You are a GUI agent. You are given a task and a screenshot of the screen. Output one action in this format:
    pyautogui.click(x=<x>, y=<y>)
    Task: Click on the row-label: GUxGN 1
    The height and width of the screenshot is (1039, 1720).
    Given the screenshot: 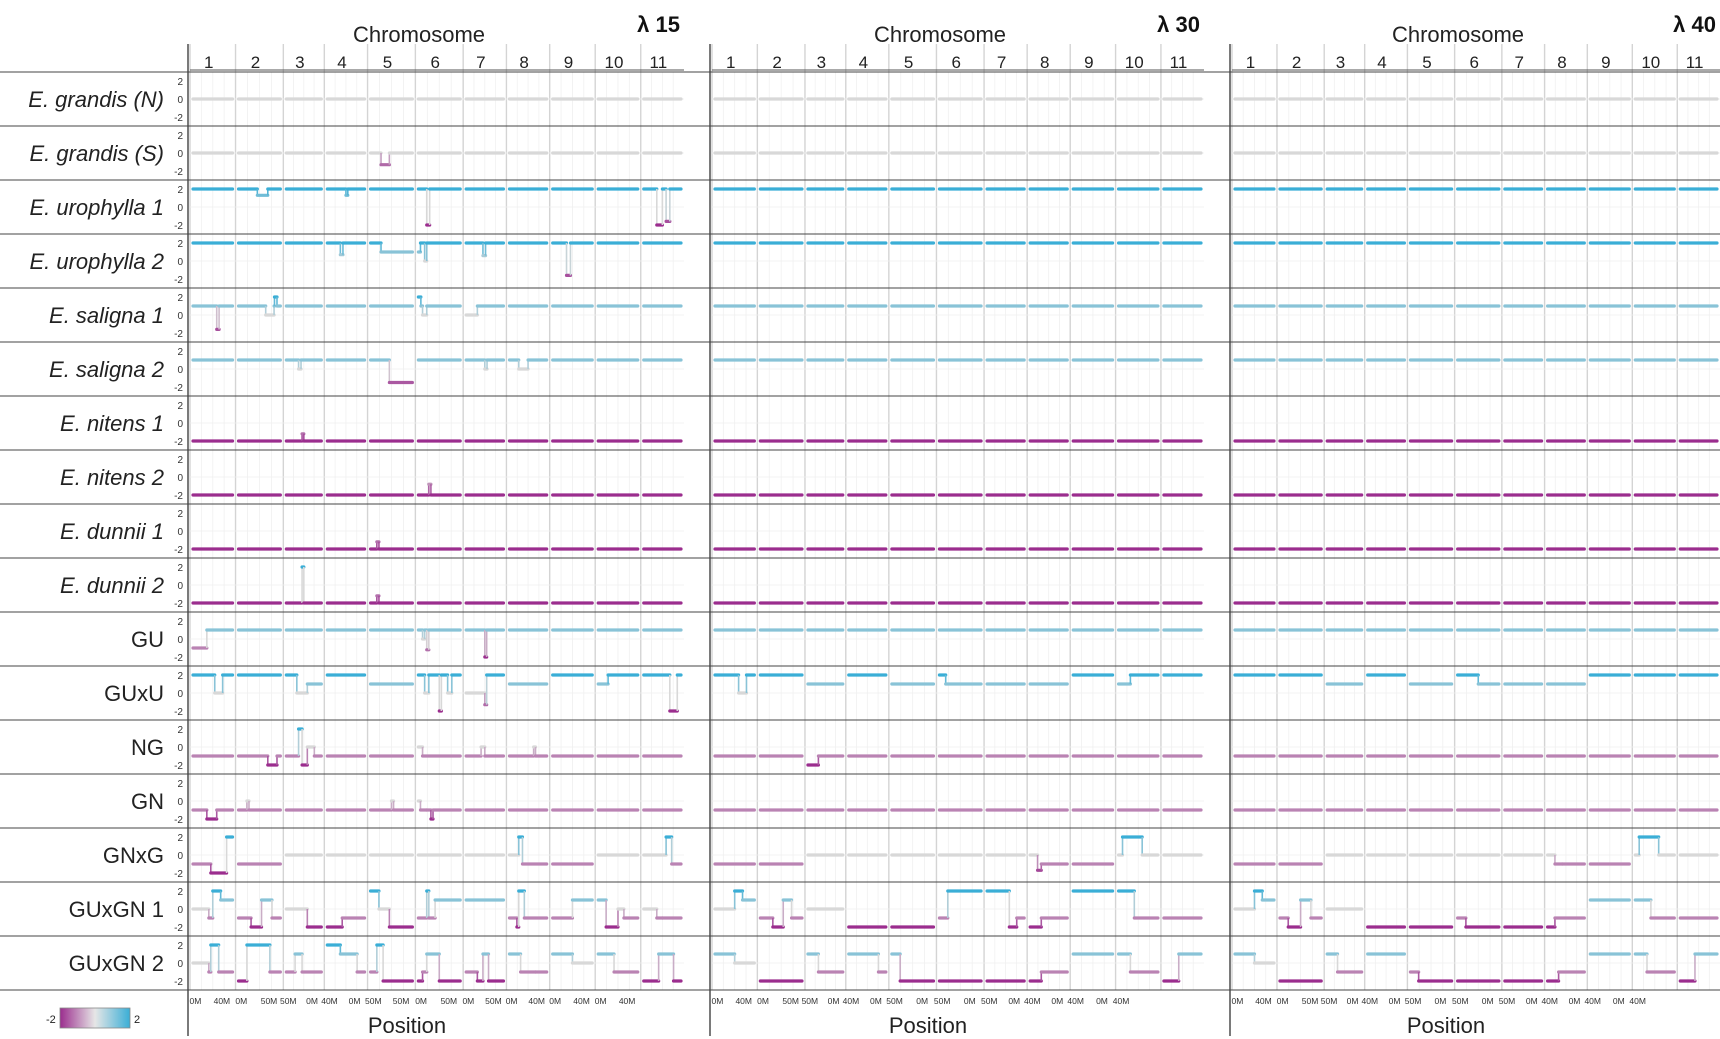 What is the action you would take?
    pyautogui.click(x=116, y=909)
    